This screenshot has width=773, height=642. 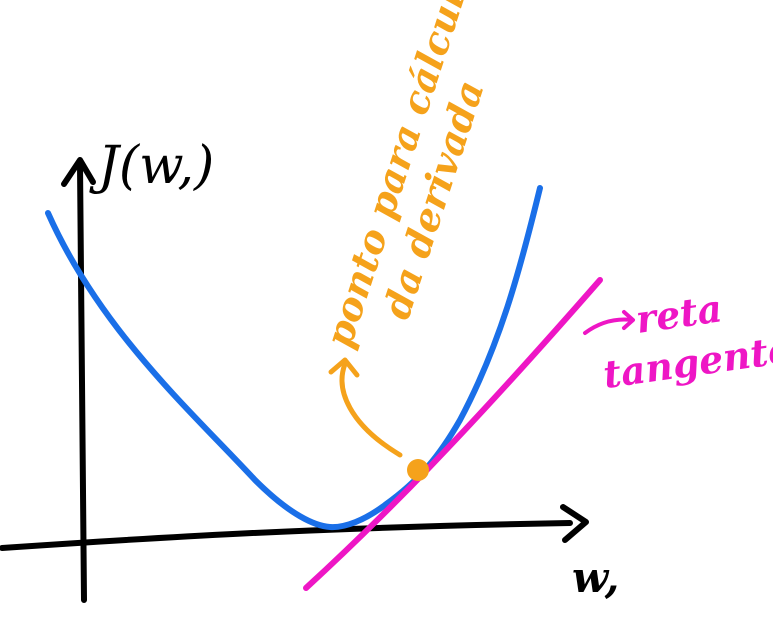 I want to click on tangent-label-arrow, so click(x=608, y=326).